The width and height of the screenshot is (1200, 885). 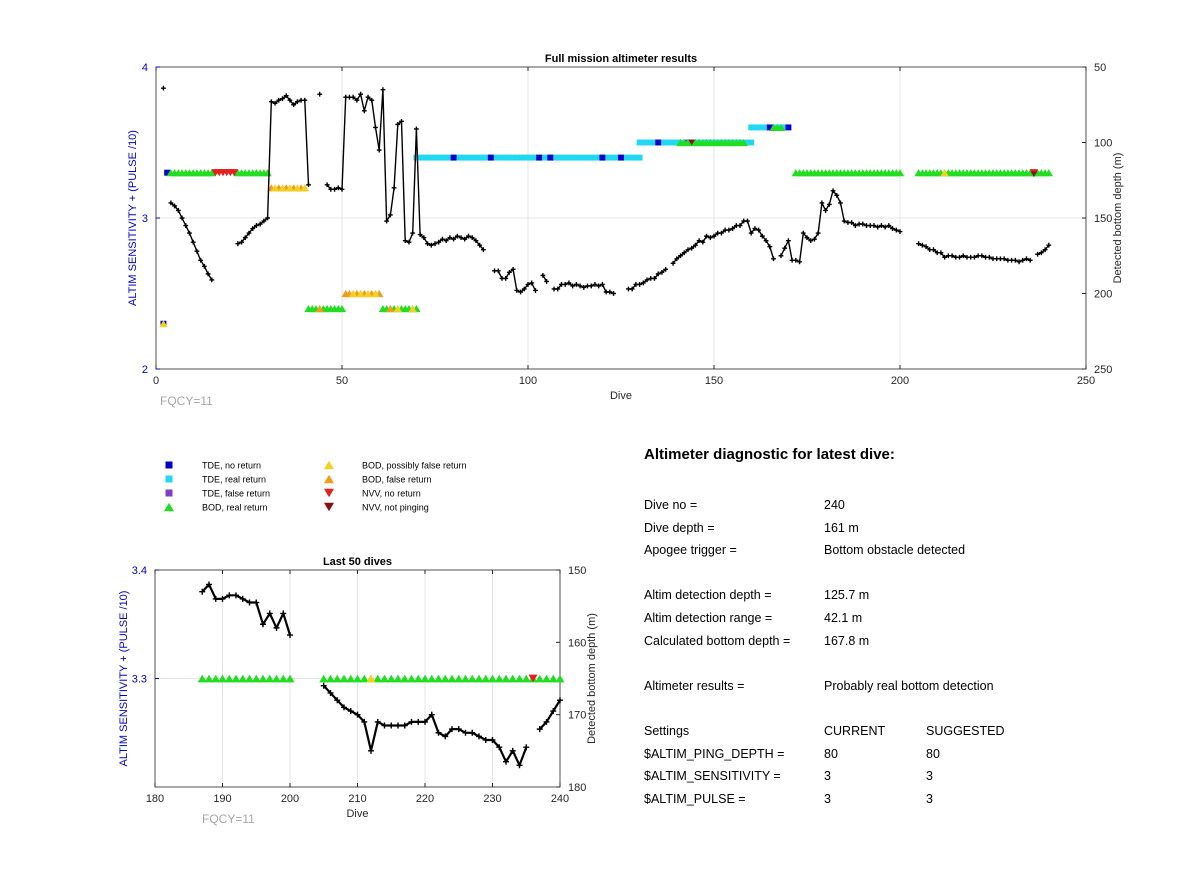 I want to click on legend-label: BOD, real return, so click(x=235, y=508).